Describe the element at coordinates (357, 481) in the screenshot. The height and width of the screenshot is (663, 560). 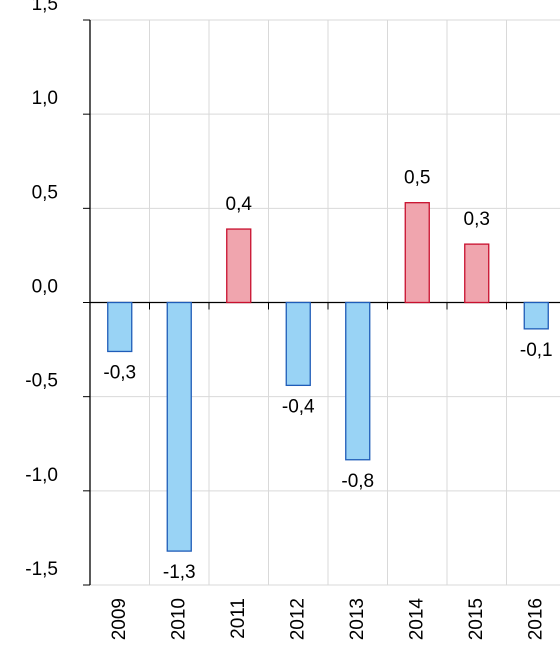
I see `value-label: -0,8` at that location.